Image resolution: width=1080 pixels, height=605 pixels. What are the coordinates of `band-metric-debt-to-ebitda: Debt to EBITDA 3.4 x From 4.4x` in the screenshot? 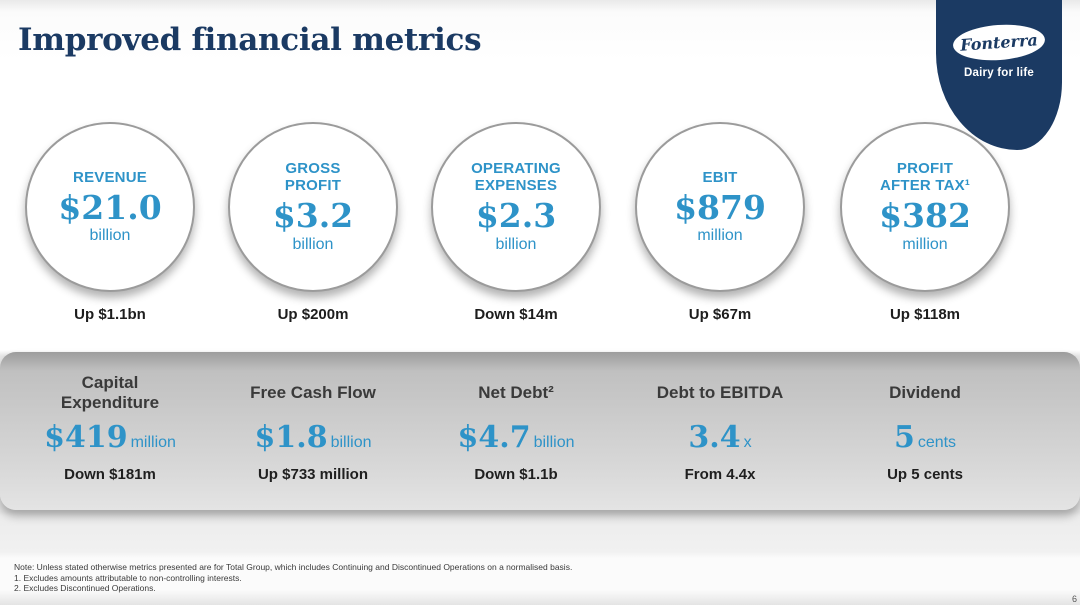 It's located at (720, 431).